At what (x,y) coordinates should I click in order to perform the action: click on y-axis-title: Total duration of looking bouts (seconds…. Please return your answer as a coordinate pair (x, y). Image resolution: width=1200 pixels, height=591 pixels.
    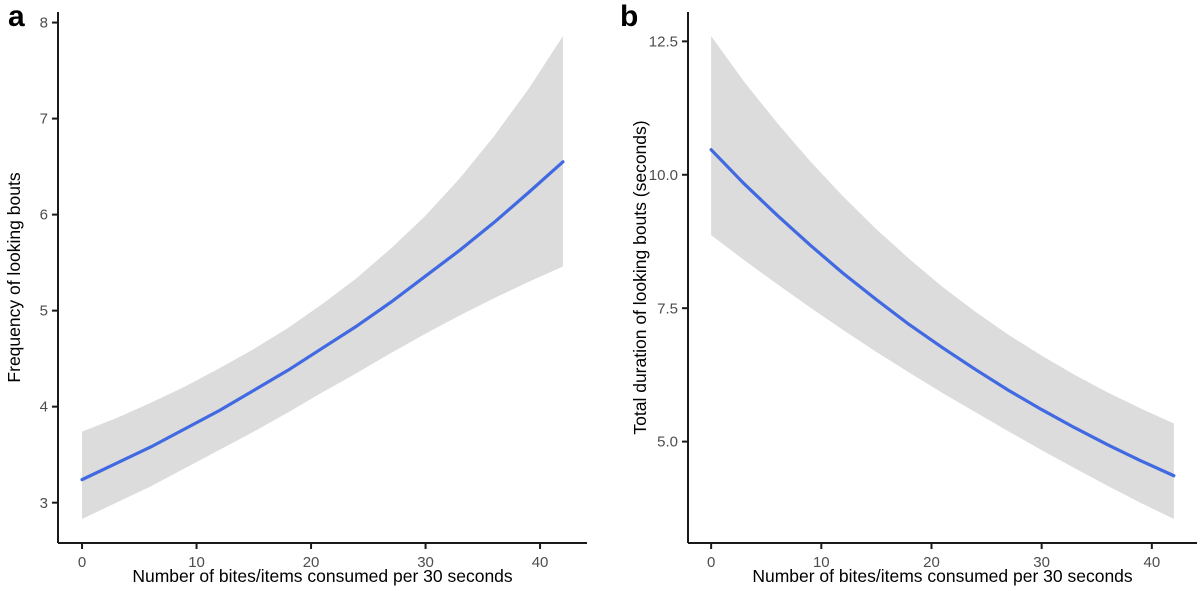
    Looking at the image, I should click on (640, 277).